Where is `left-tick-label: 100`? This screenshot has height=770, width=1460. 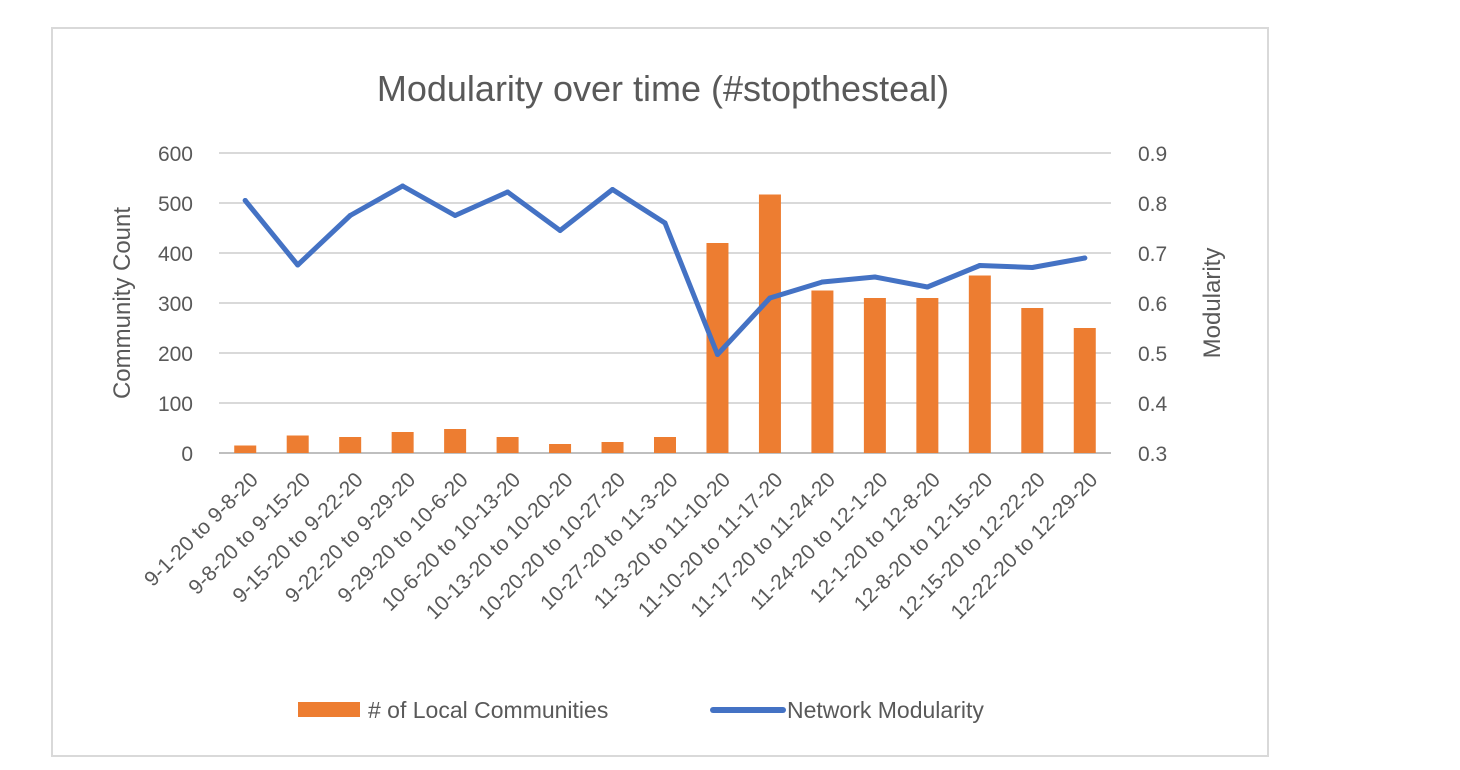
left-tick-label: 100 is located at coordinates (175, 404).